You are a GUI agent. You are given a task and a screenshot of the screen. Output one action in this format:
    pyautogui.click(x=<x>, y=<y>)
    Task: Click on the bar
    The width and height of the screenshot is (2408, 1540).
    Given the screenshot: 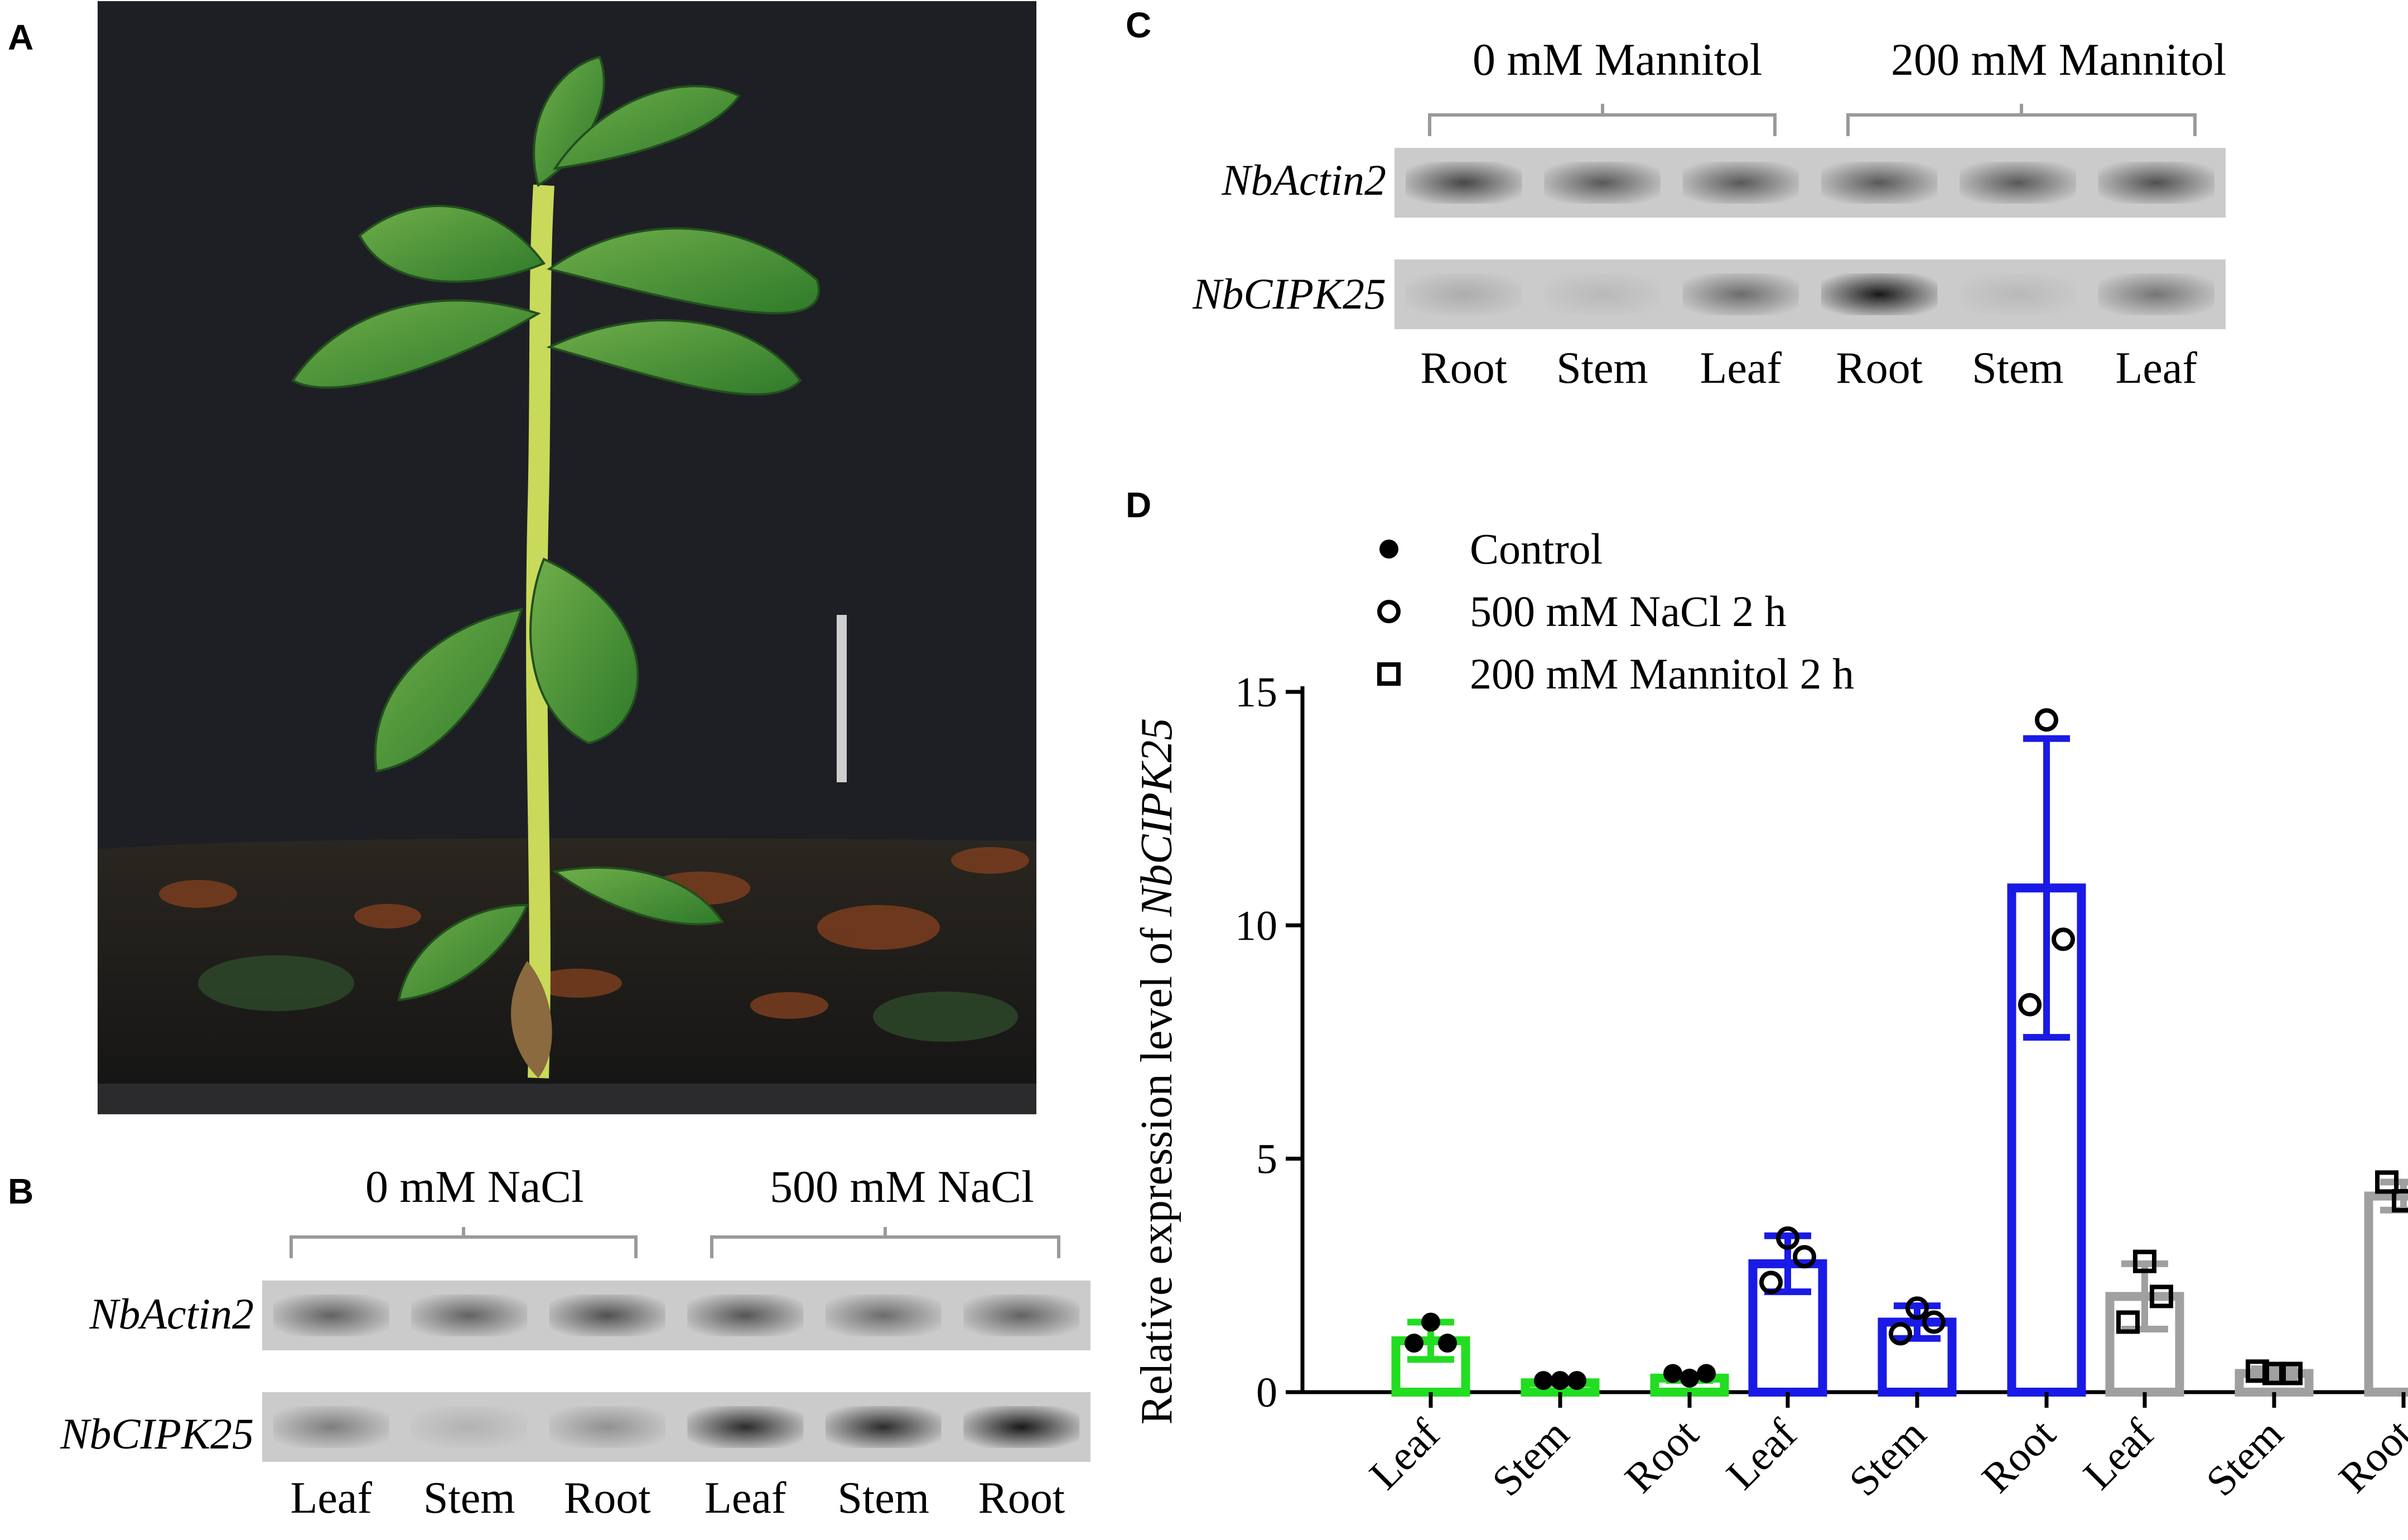 What is the action you would take?
    pyautogui.click(x=2388, y=1294)
    